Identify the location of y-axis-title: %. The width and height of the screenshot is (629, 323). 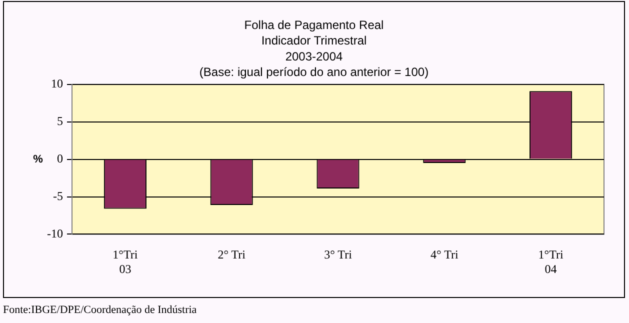
(38, 159).